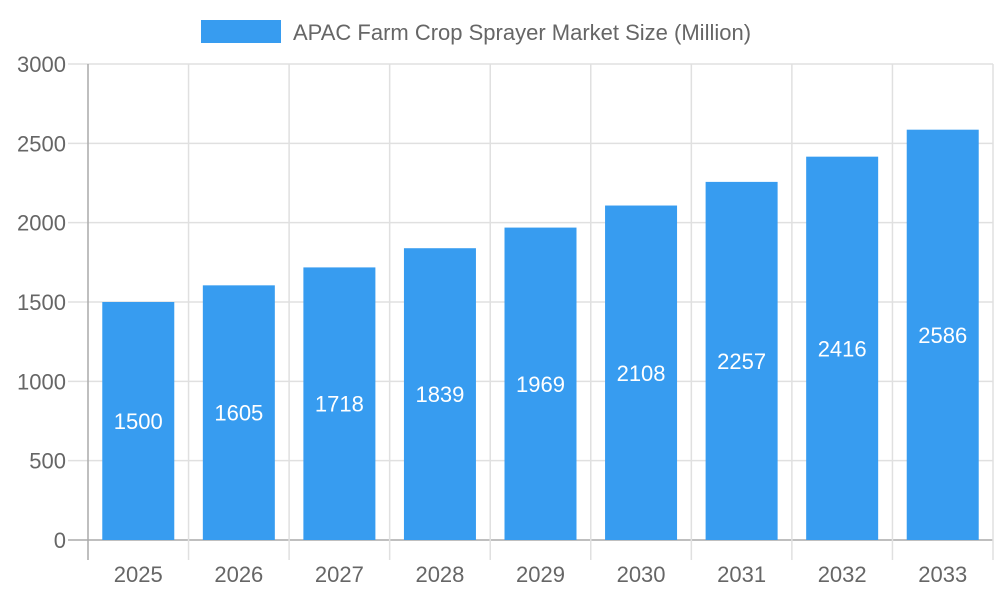  I want to click on y-tick-label: 0, so click(60, 540).